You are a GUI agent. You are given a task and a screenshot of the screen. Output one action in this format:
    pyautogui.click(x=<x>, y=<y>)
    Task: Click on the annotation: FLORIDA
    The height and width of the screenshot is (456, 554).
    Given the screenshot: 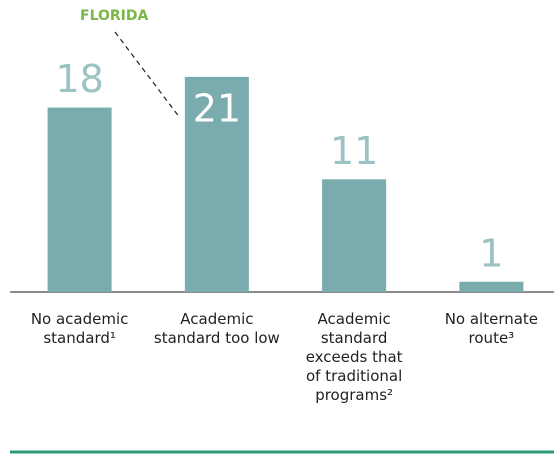 What is the action you would take?
    pyautogui.click(x=114, y=16)
    